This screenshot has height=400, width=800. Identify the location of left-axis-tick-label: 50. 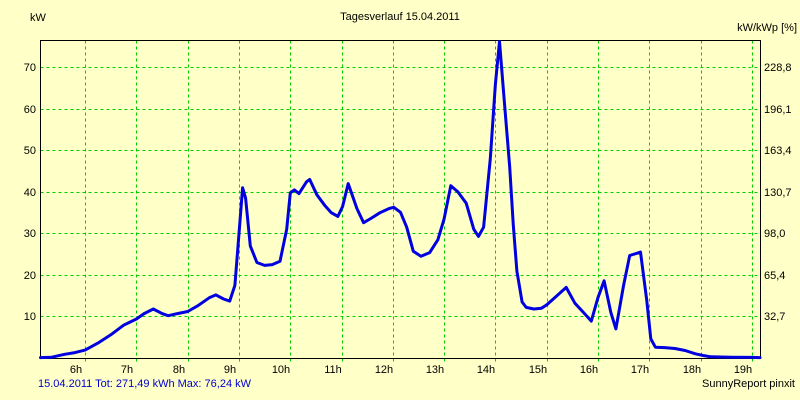
(30, 151).